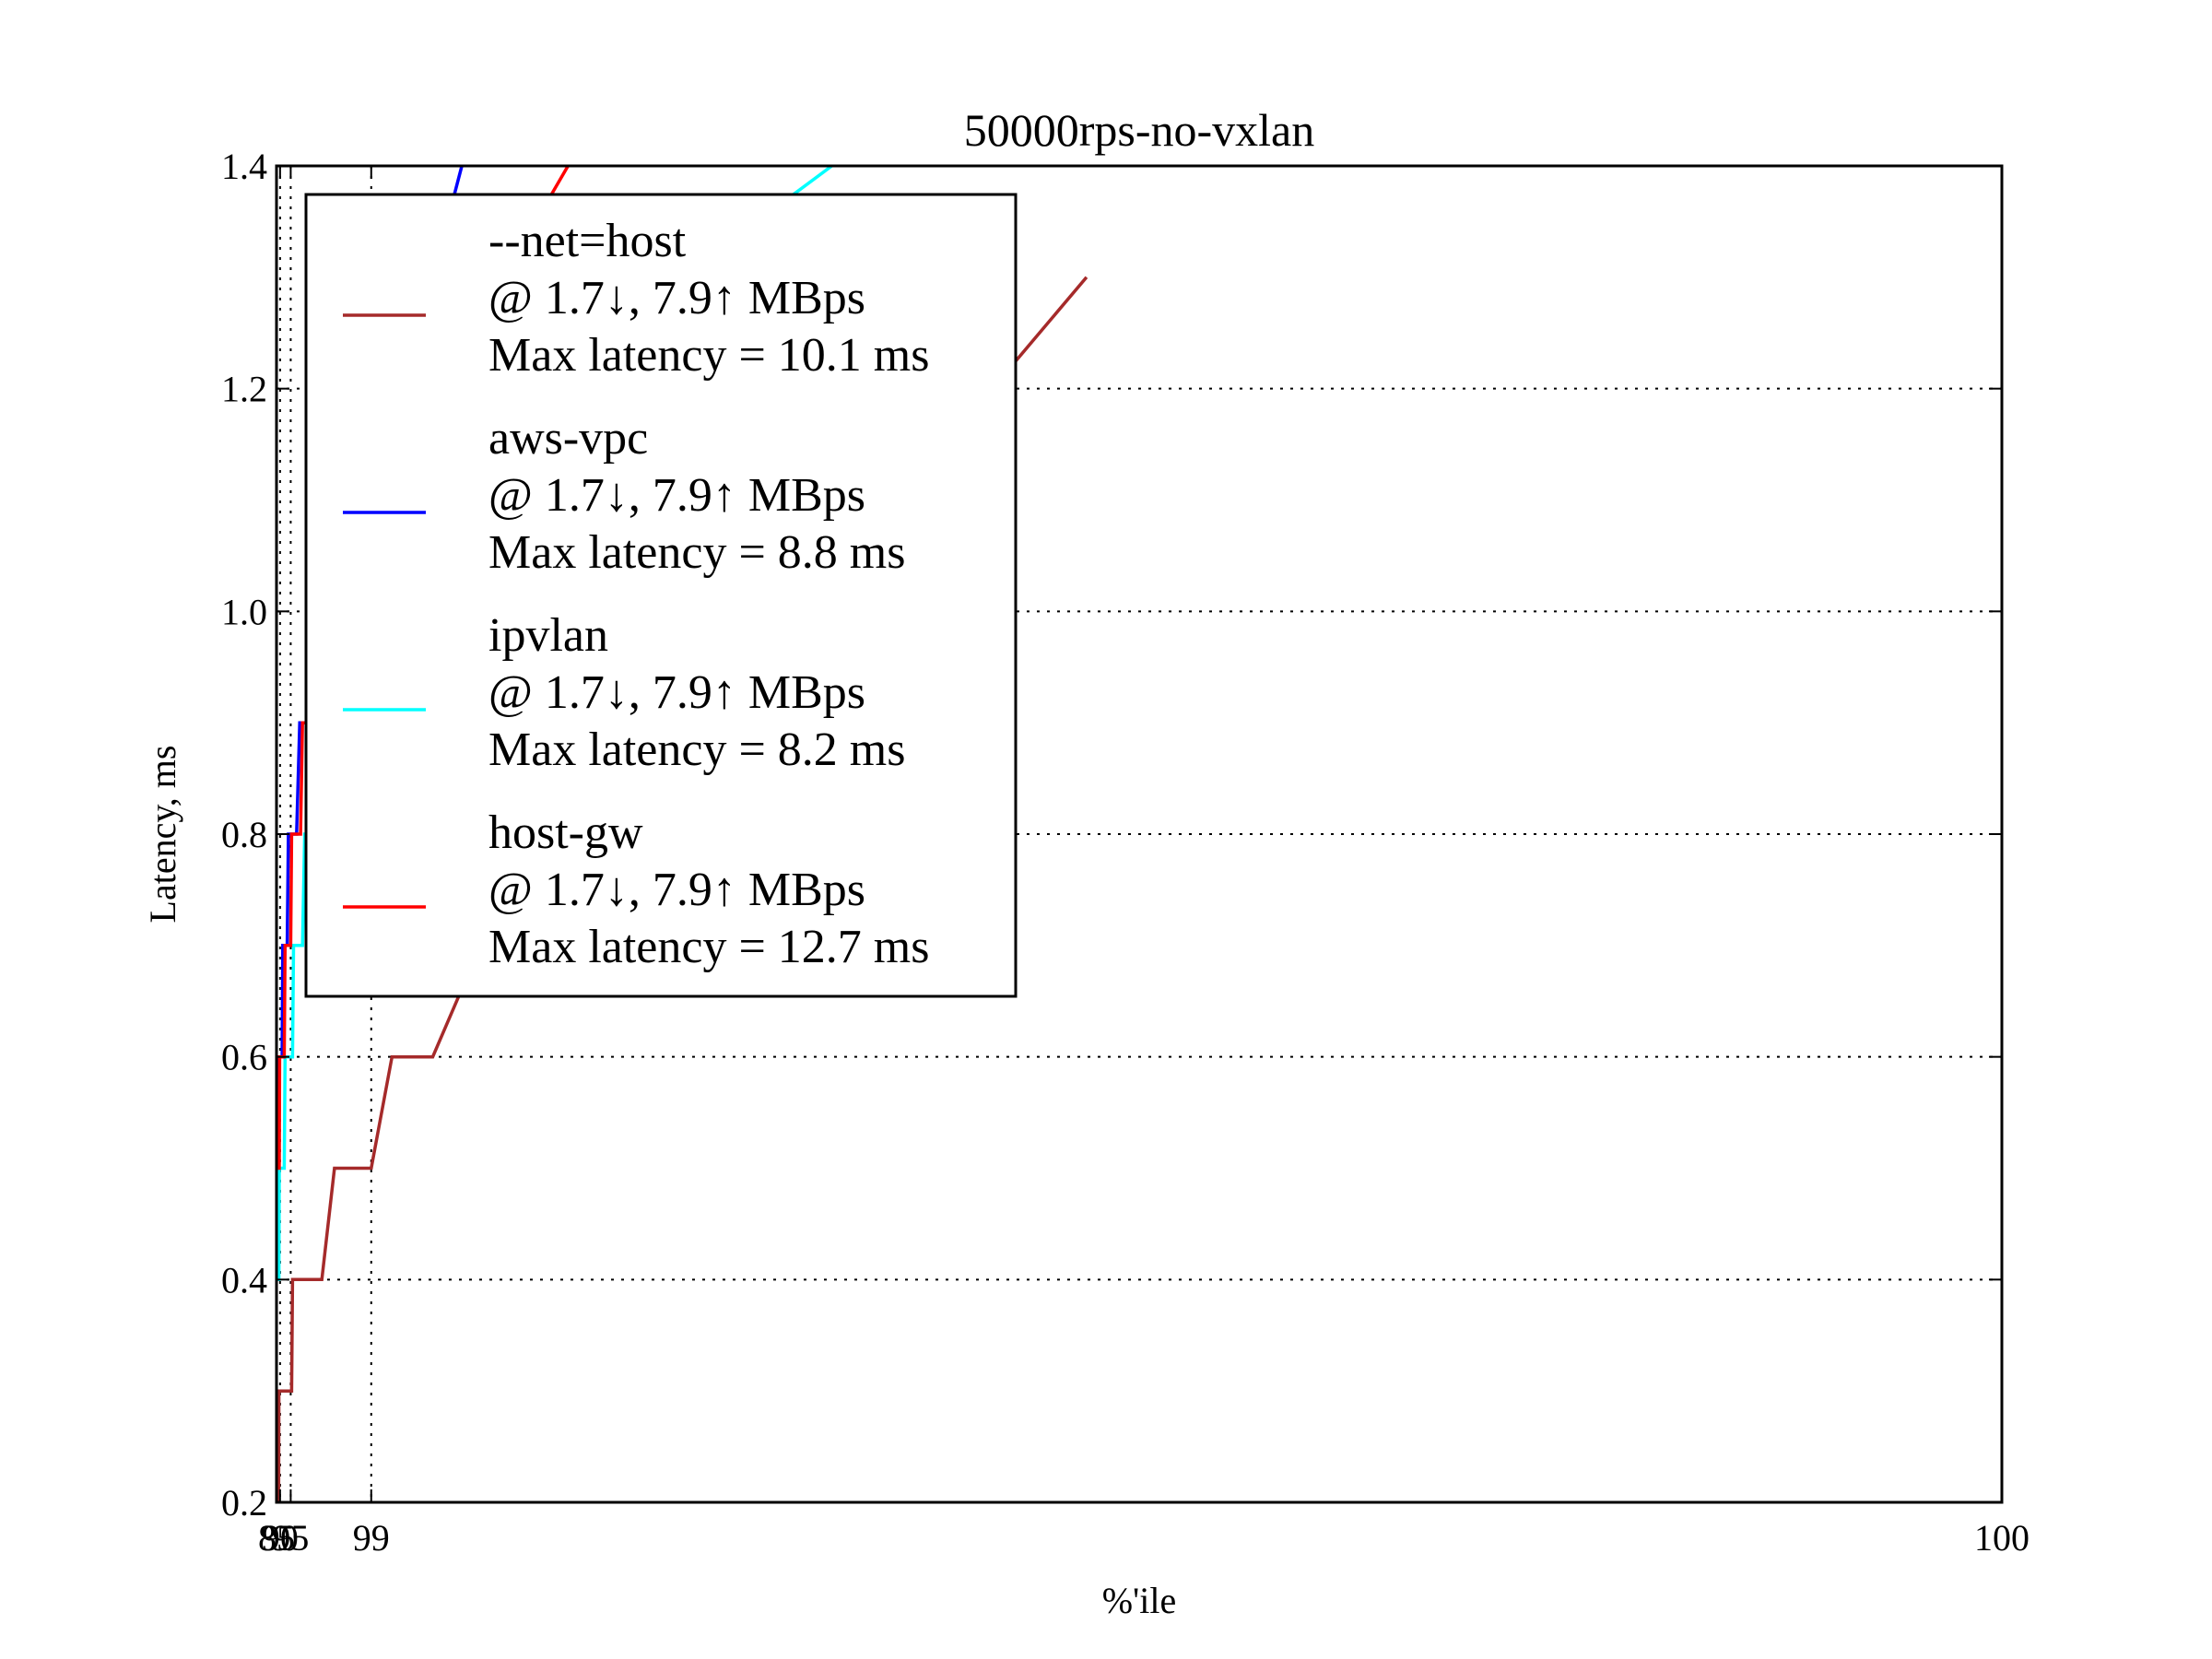  What do you see at coordinates (676, 890) in the screenshot?
I see `legend-entry-host-gw: @ 1.7↓, 7.9↑ MBps` at bounding box center [676, 890].